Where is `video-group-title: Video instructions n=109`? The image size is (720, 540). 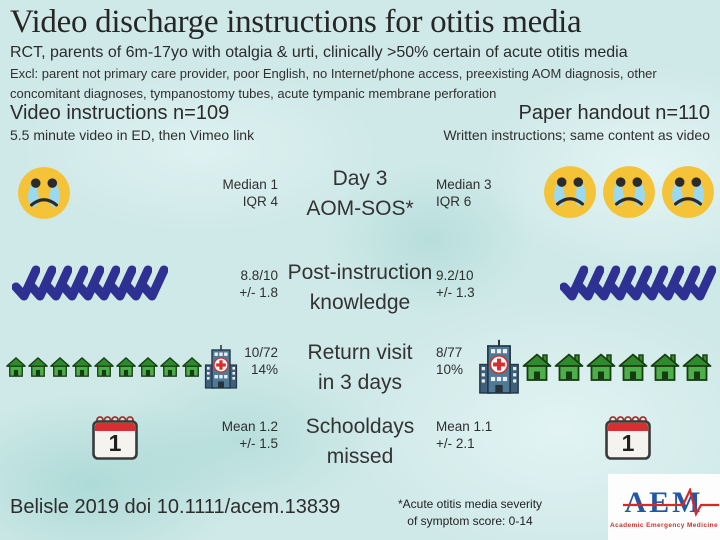
video-group-title: Video instructions n=109 is located at coordinates (120, 113).